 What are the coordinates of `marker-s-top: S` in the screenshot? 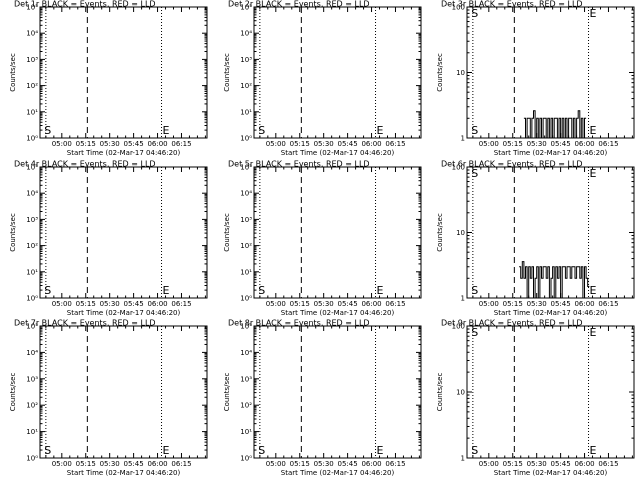 It's located at (474, 13).